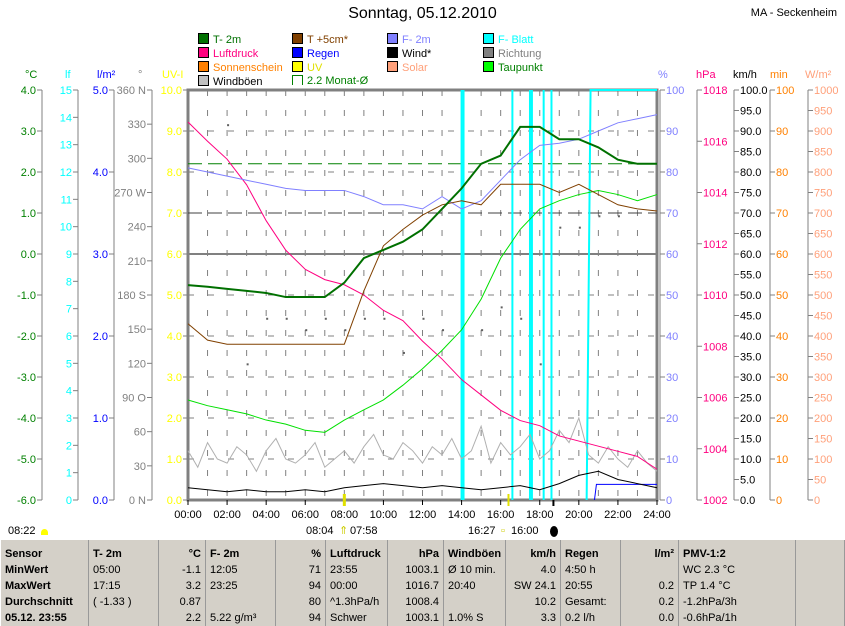  I want to click on table-cell, so click(820, 570).